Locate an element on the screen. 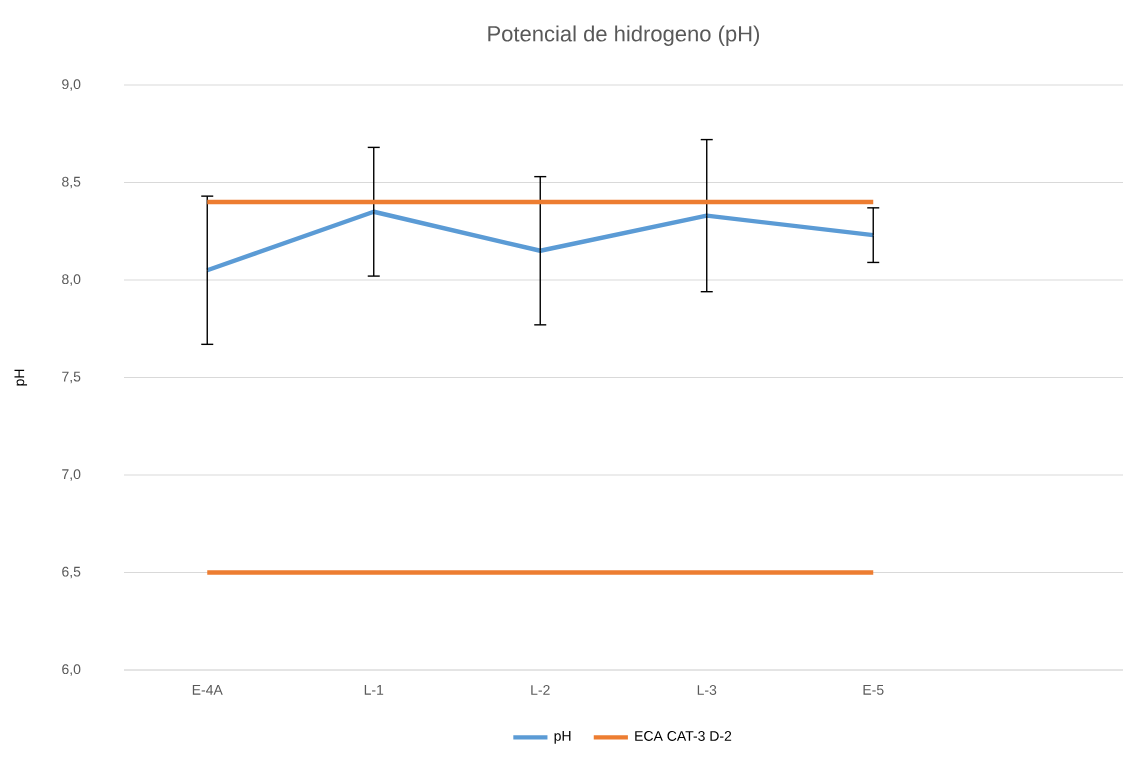 This screenshot has height=758, width=1132. y-tick-label: 6,0 is located at coordinates (71, 670).